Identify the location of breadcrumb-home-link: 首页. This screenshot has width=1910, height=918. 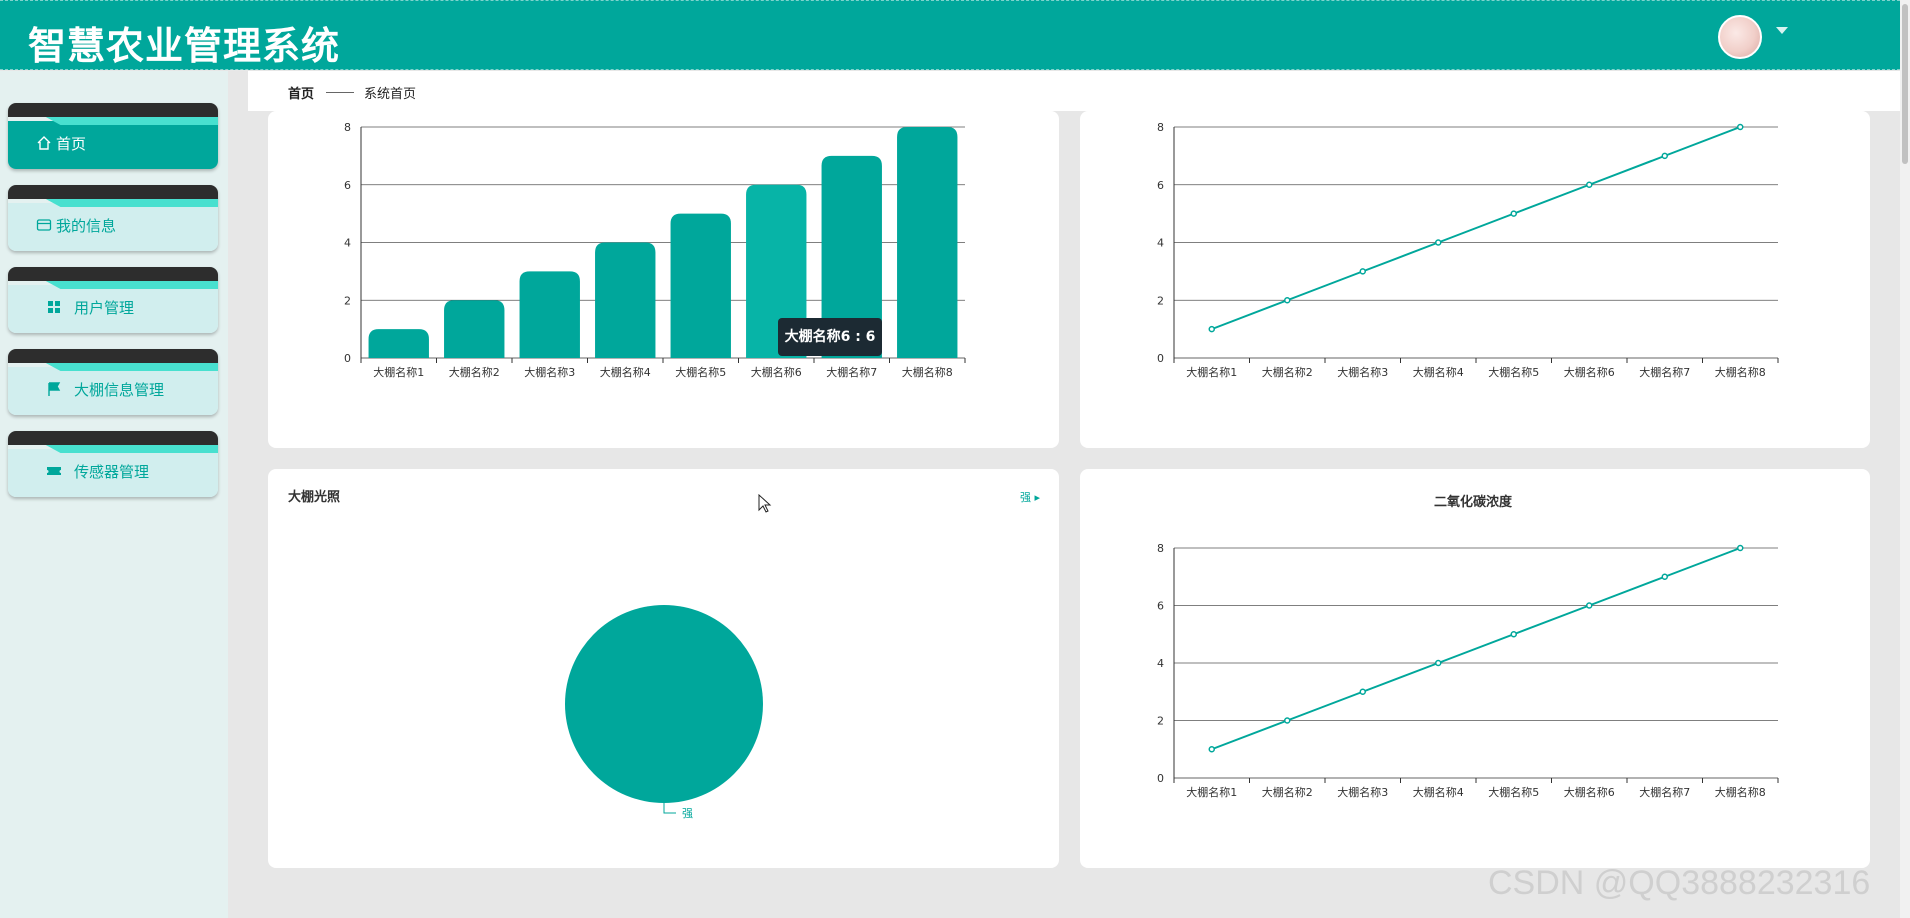
(301, 94).